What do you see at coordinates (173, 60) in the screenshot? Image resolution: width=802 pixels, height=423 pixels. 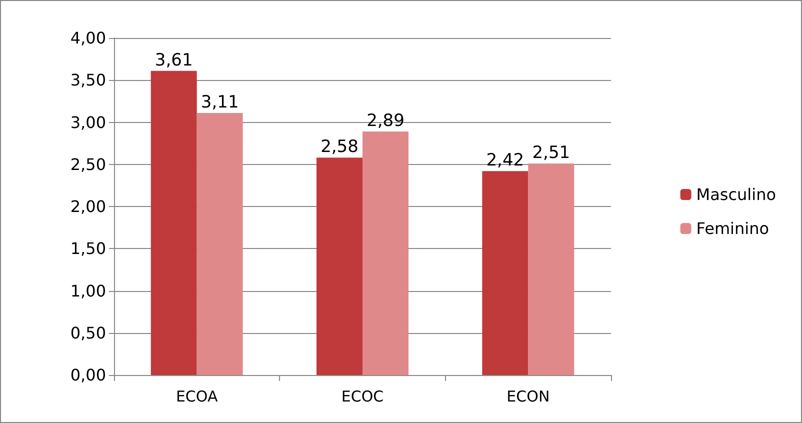 I see `data-label: 3,61` at bounding box center [173, 60].